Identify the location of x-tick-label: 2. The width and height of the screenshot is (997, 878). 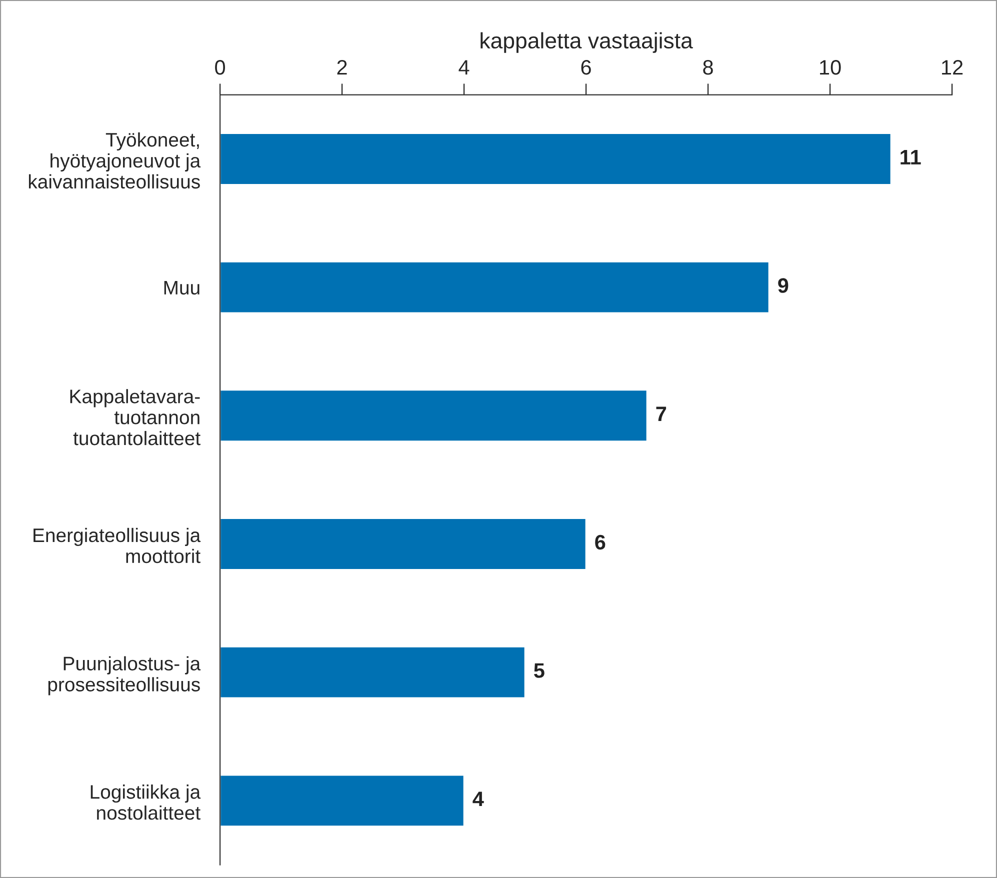
(342, 67).